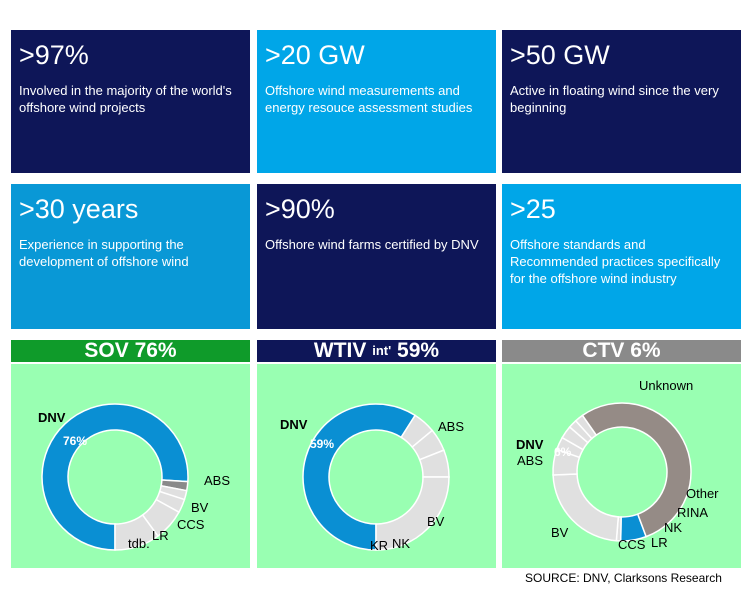 The width and height of the screenshot is (750, 600). I want to click on panel-title-main: WTIV, so click(343, 350).